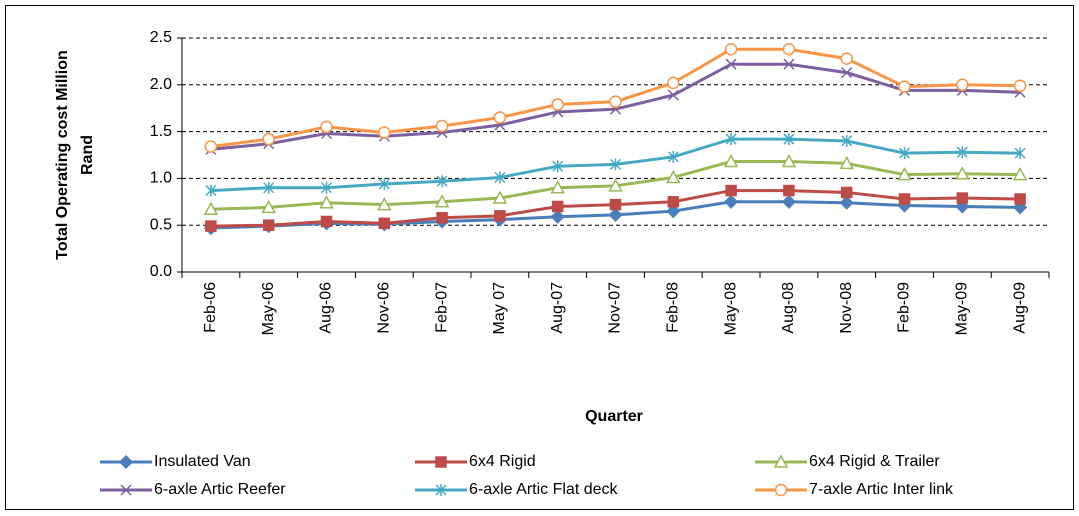 Image resolution: width=1079 pixels, height=516 pixels. Describe the element at coordinates (788, 308) in the screenshot. I see `x-tick-label: Aug-08` at that location.